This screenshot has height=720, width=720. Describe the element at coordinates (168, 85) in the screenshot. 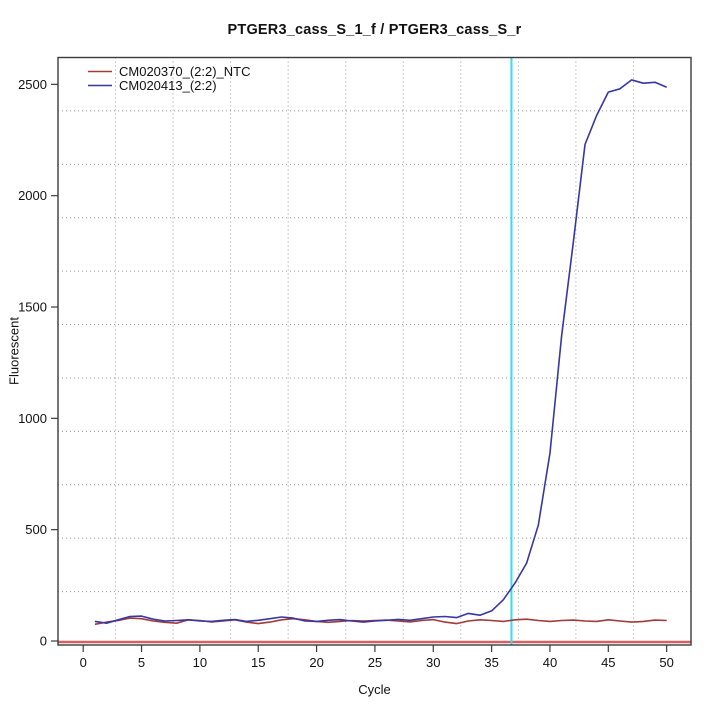

I see `legend-label-1: CM020413_(2:2)` at that location.